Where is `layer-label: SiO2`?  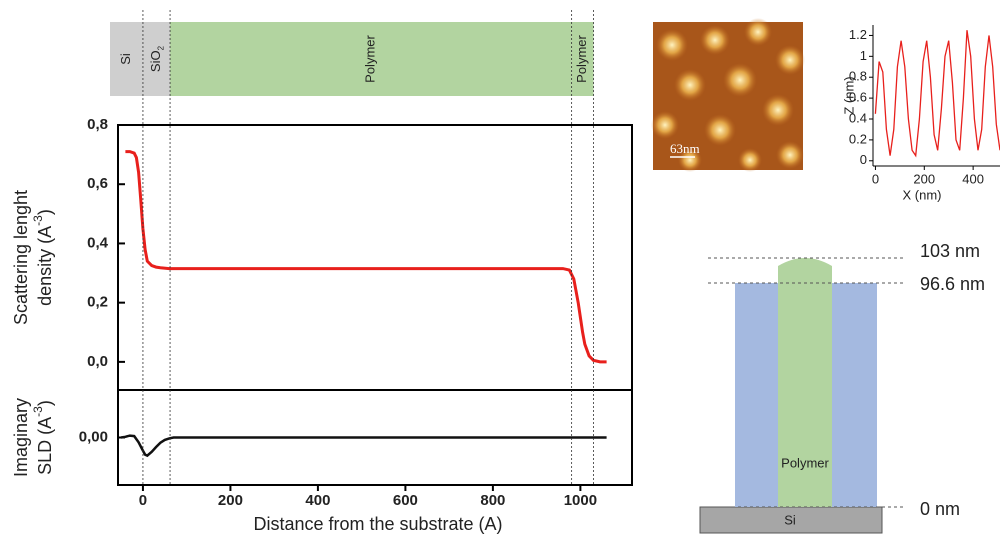 layer-label: SiO2 is located at coordinates (156, 58).